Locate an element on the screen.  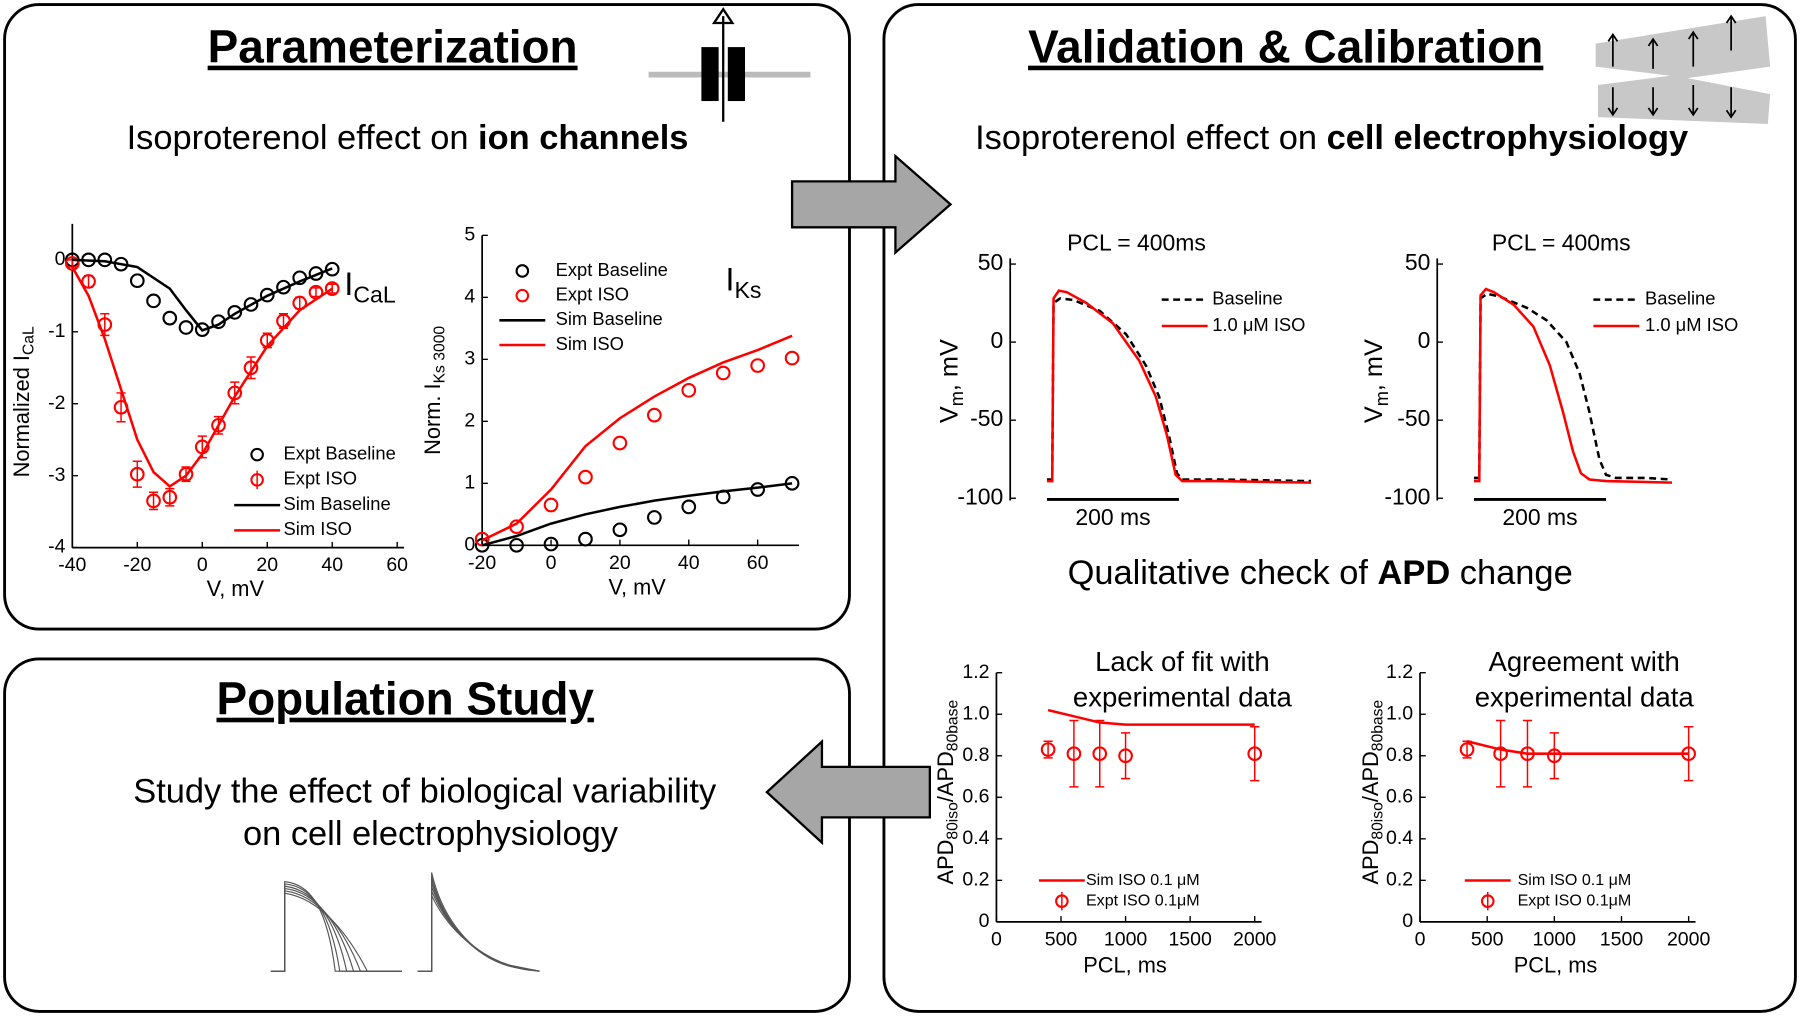
chart-title: PCL = 400ms is located at coordinates (1561, 243).